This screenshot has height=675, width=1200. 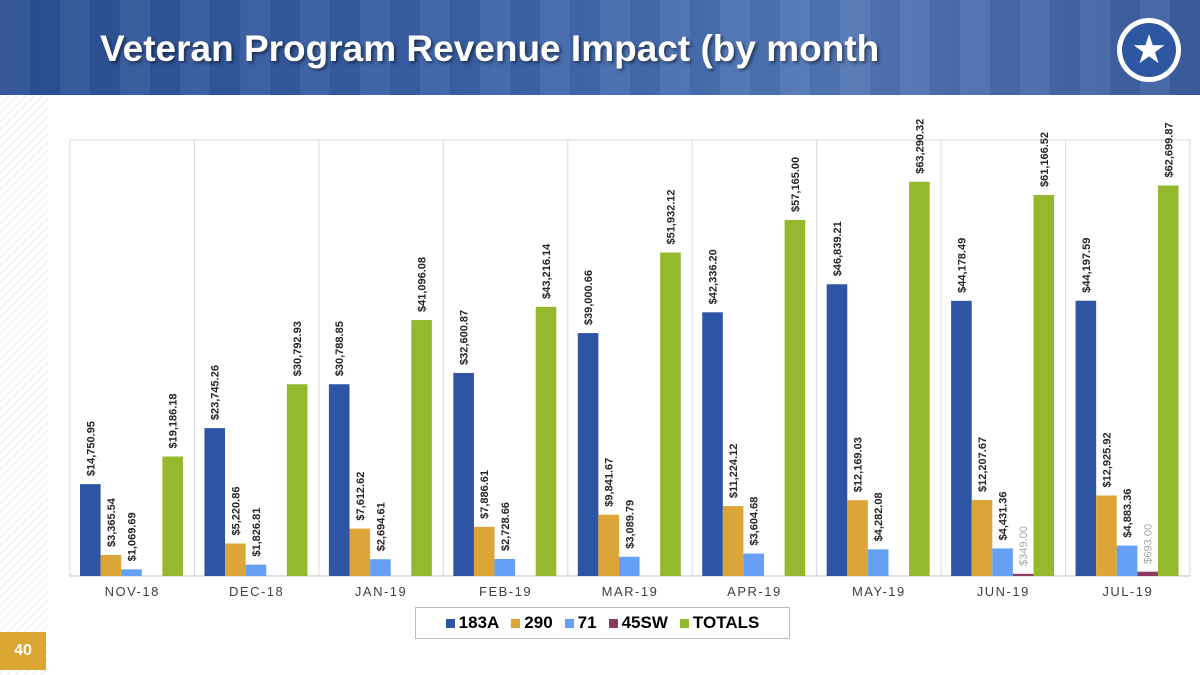 What do you see at coordinates (714, 276) in the screenshot?
I see `data-label: $42,336.20` at bounding box center [714, 276].